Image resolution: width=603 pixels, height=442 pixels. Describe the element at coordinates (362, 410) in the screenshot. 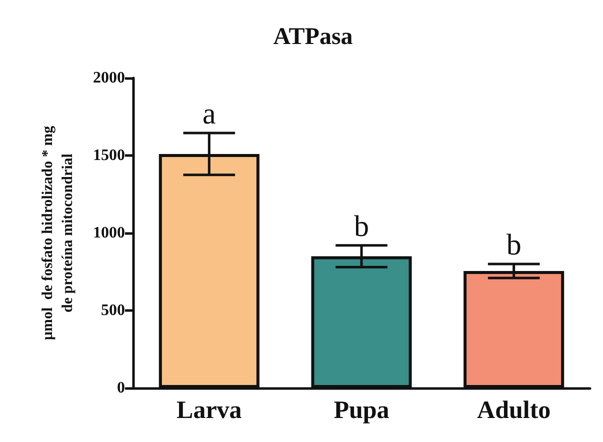

I see `x-tick-label: Pupa` at that location.